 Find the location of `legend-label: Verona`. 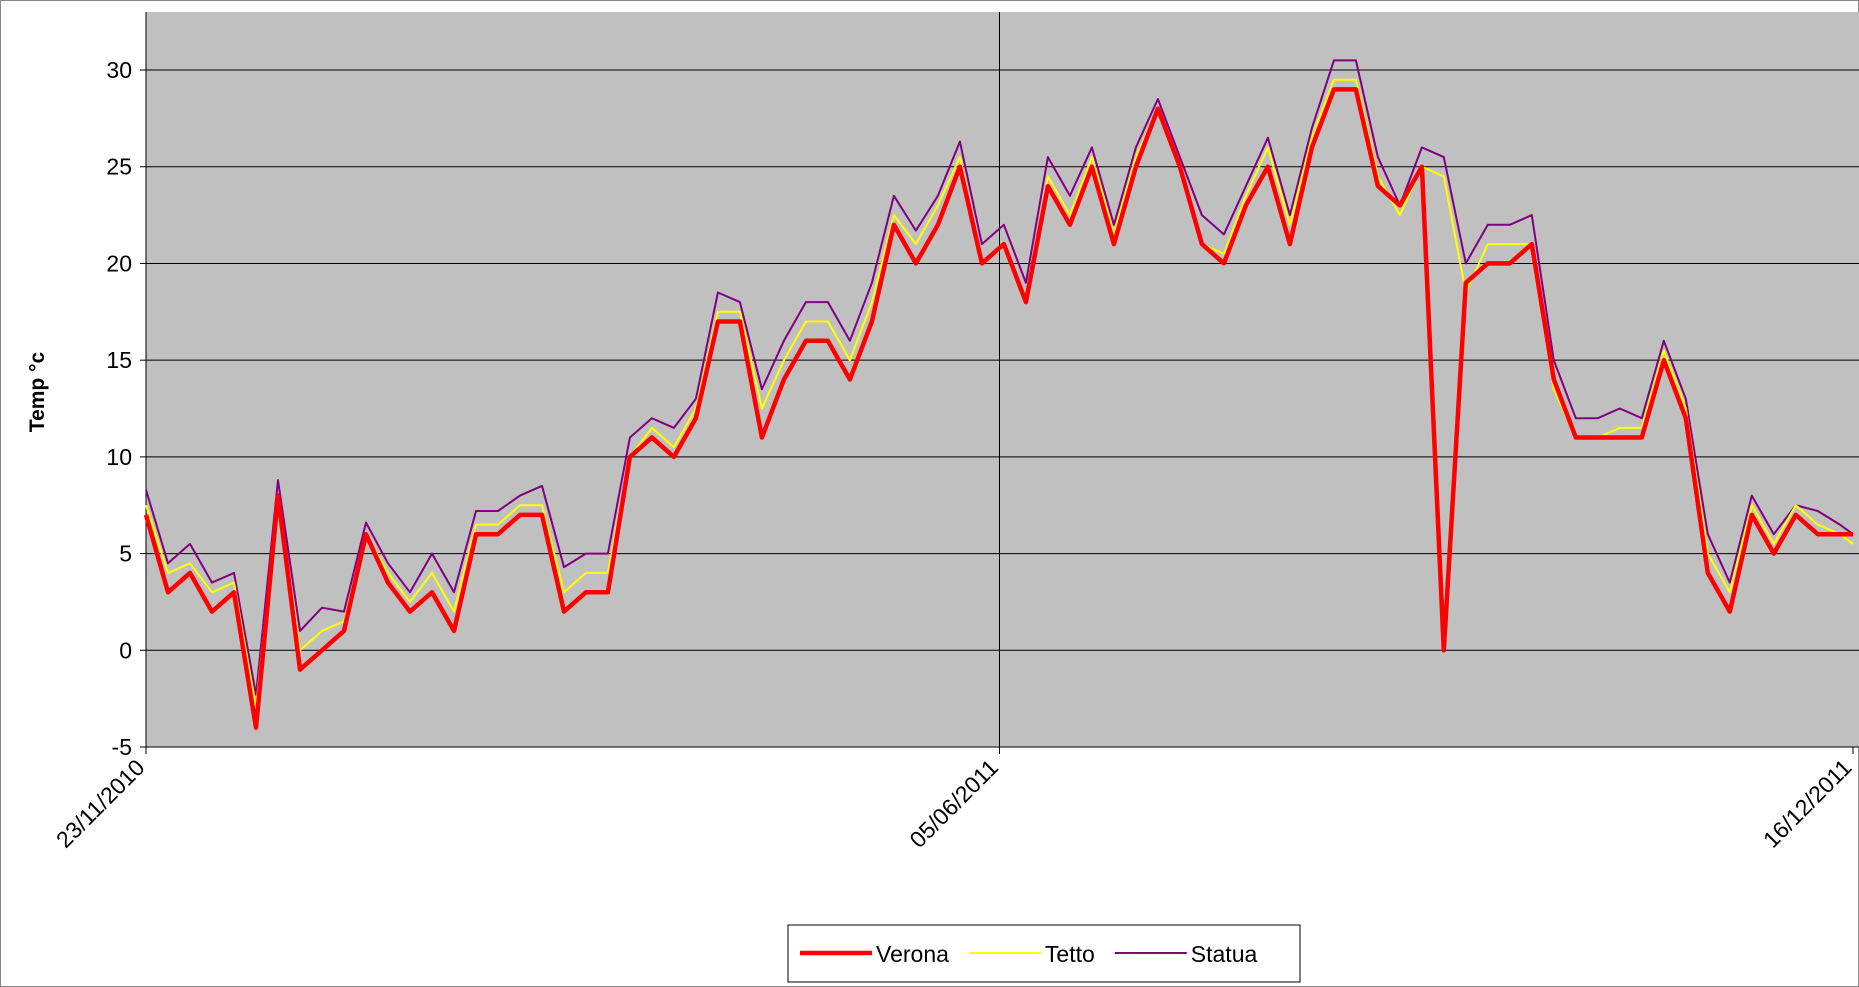

legend-label: Verona is located at coordinates (912, 954).